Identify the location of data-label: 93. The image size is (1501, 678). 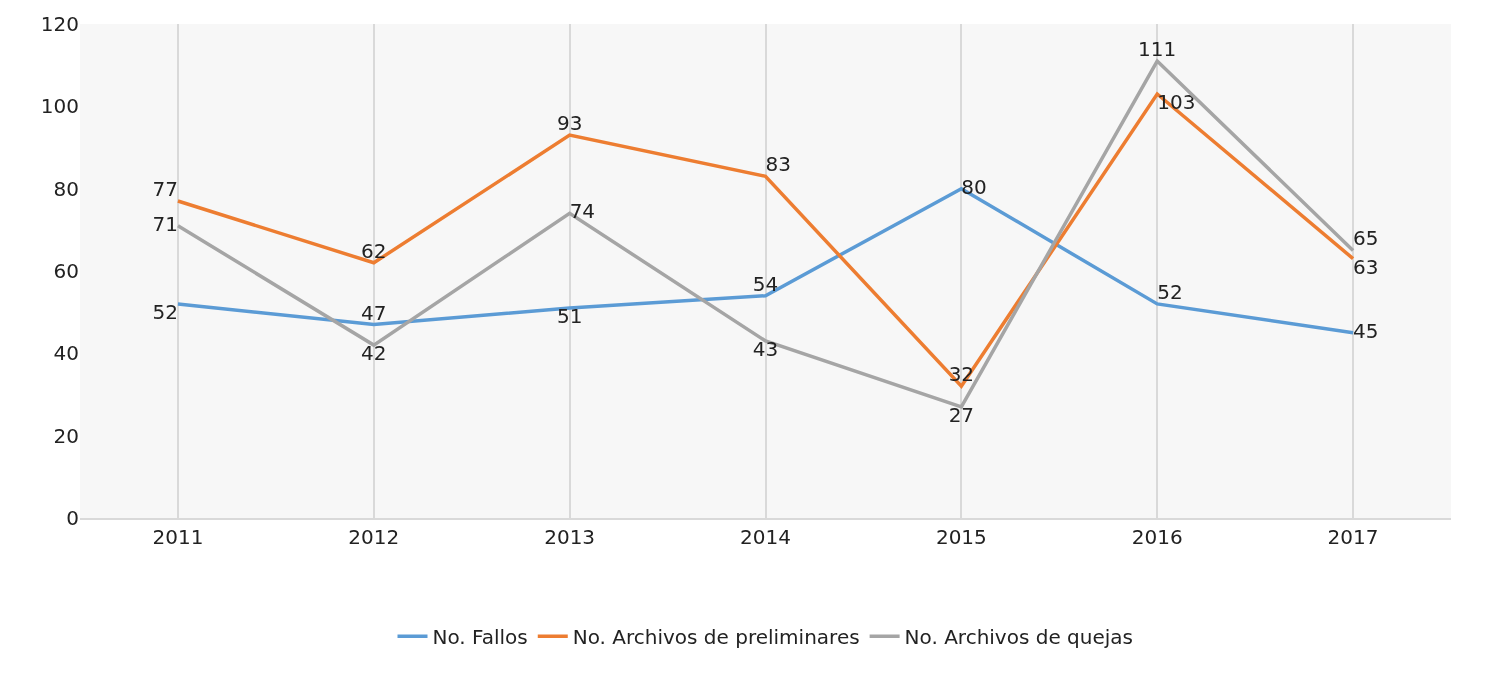
(569, 123).